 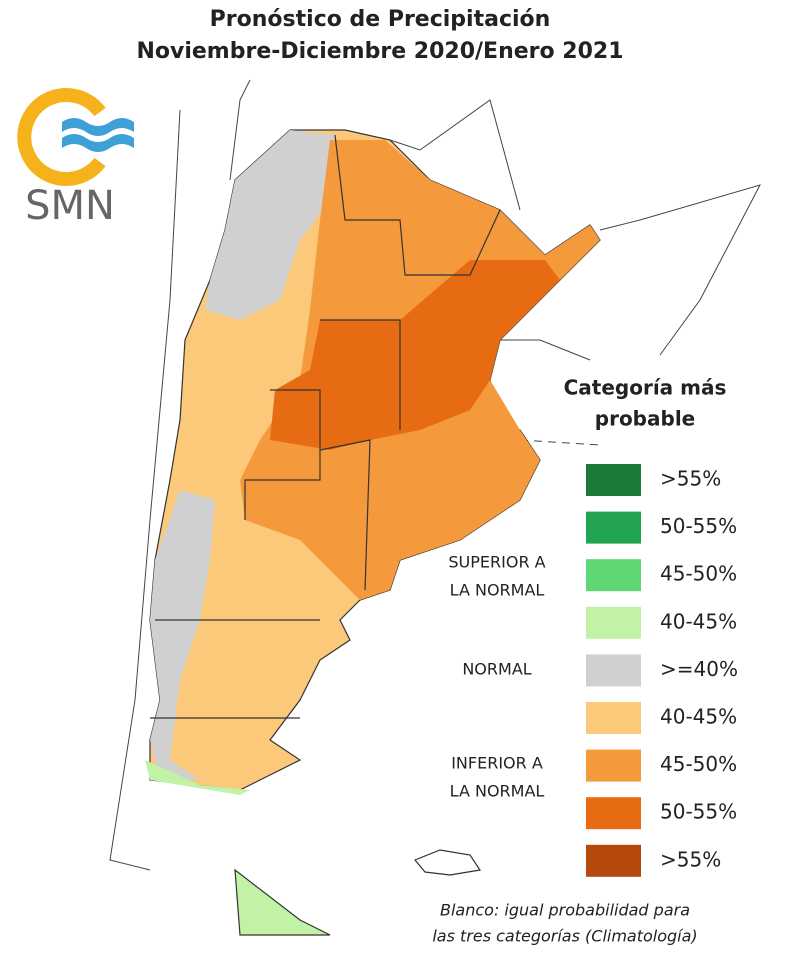 What do you see at coordinates (699, 669) in the screenshot?
I see `legend-label: >=40%` at bounding box center [699, 669].